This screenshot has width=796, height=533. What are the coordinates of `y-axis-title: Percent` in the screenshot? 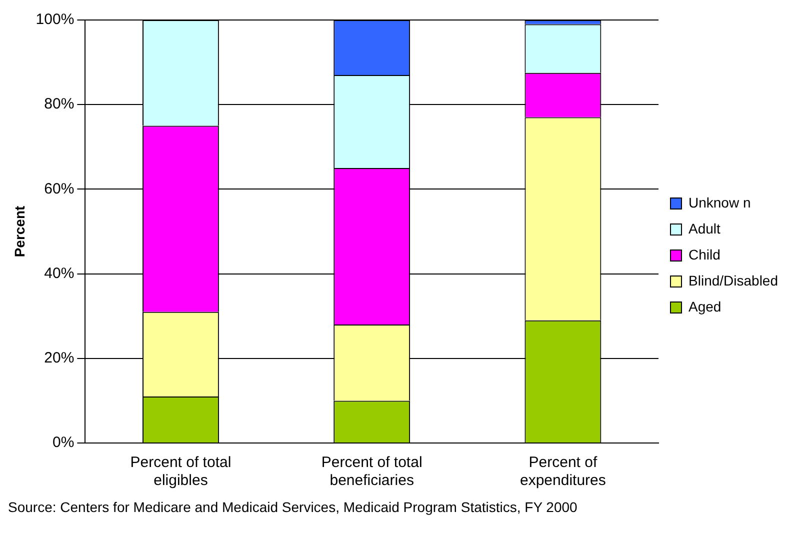 It's located at (19, 231).